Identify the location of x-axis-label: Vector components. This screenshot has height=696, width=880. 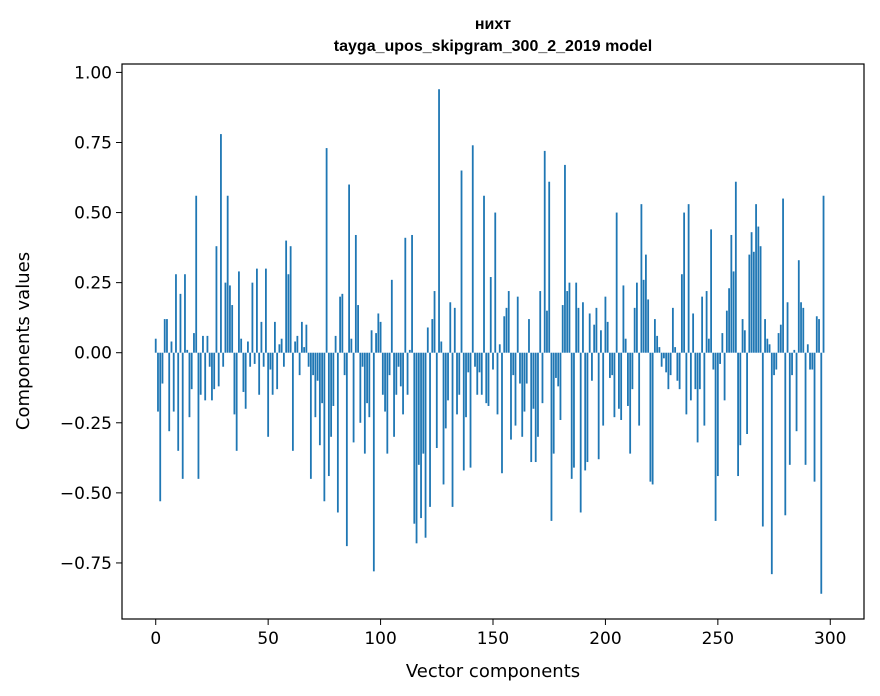
(493, 671).